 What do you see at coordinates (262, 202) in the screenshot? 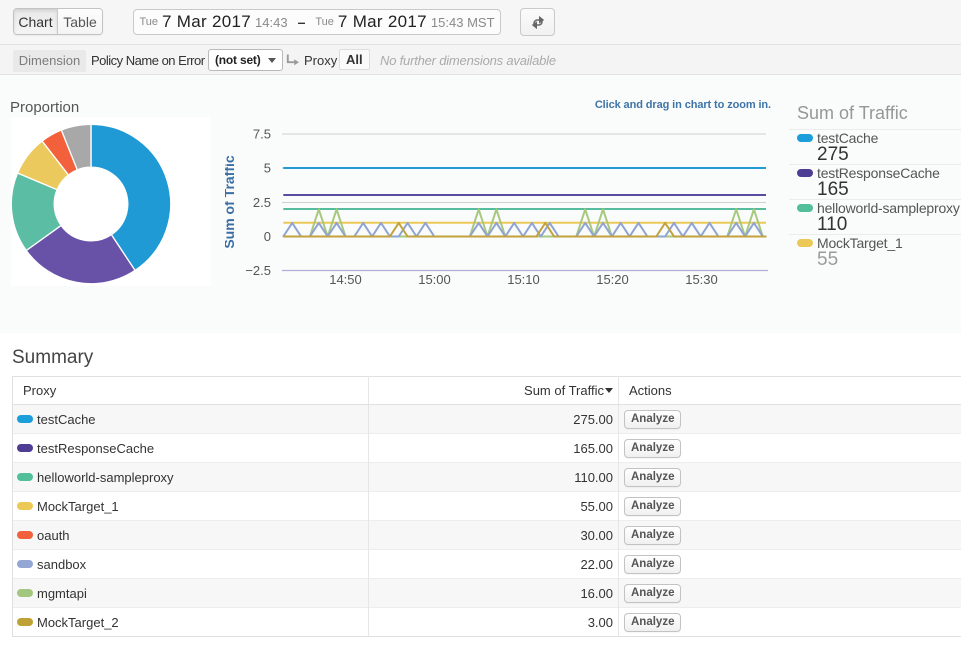
I see `svg-text: 2.5` at bounding box center [262, 202].